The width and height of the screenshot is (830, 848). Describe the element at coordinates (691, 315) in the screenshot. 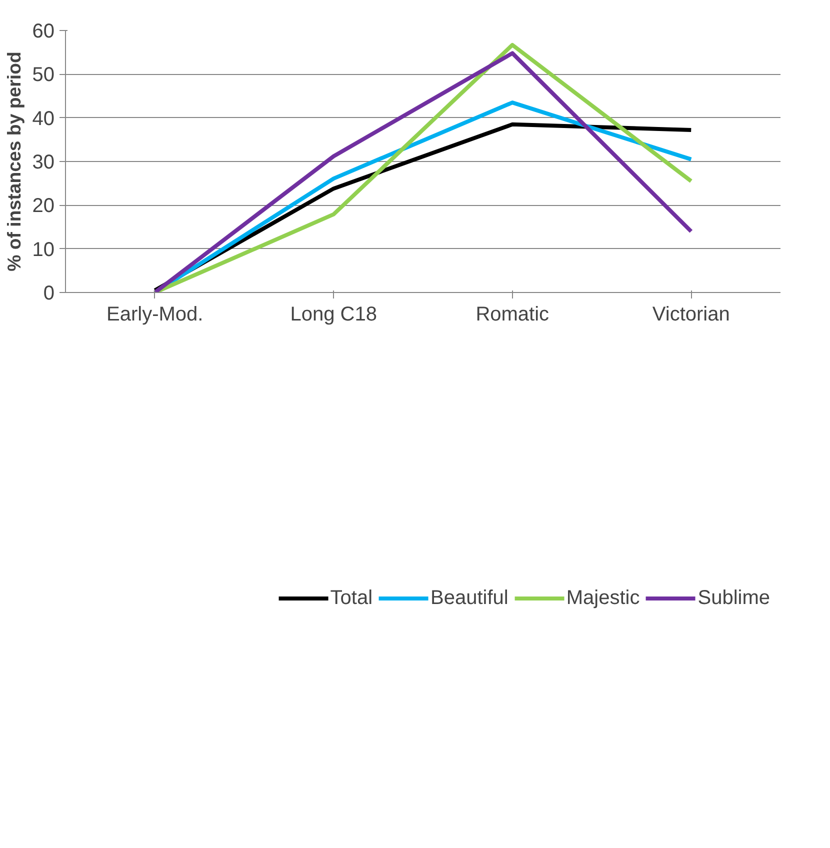

I see `x-tick-label: Victorian` at that location.